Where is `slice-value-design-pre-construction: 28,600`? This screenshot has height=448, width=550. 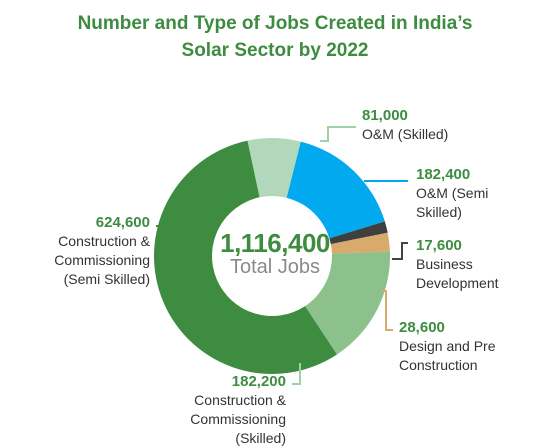
slice-value-design-pre-construction: 28,600 is located at coordinates (422, 327).